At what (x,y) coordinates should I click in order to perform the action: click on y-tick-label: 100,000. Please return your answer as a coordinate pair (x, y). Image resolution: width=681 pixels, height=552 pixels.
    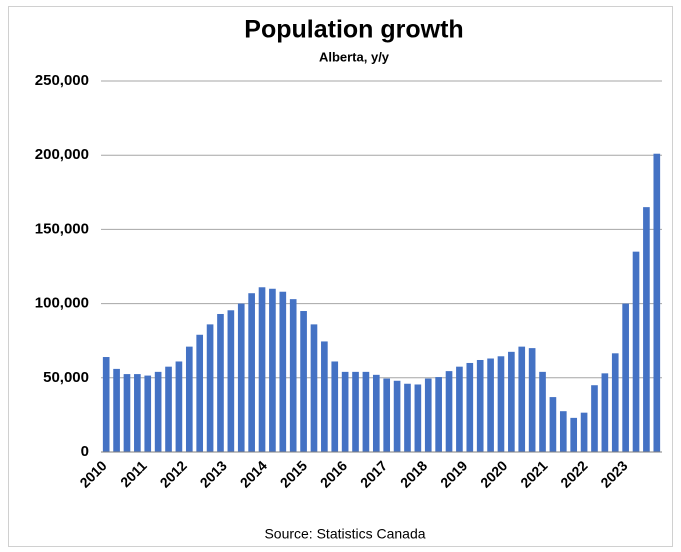
    Looking at the image, I should click on (62, 303).